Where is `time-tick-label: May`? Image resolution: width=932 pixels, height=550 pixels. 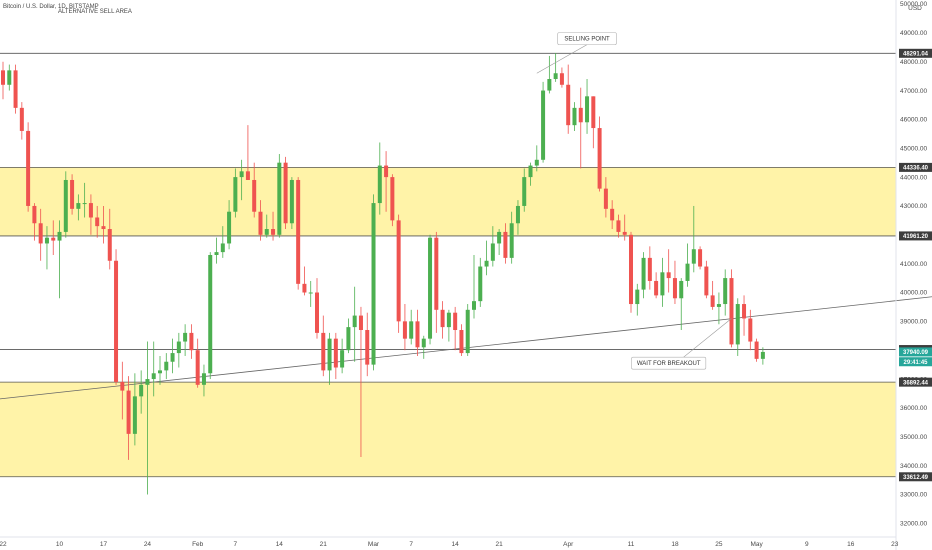
time-tick-label: May is located at coordinates (756, 544).